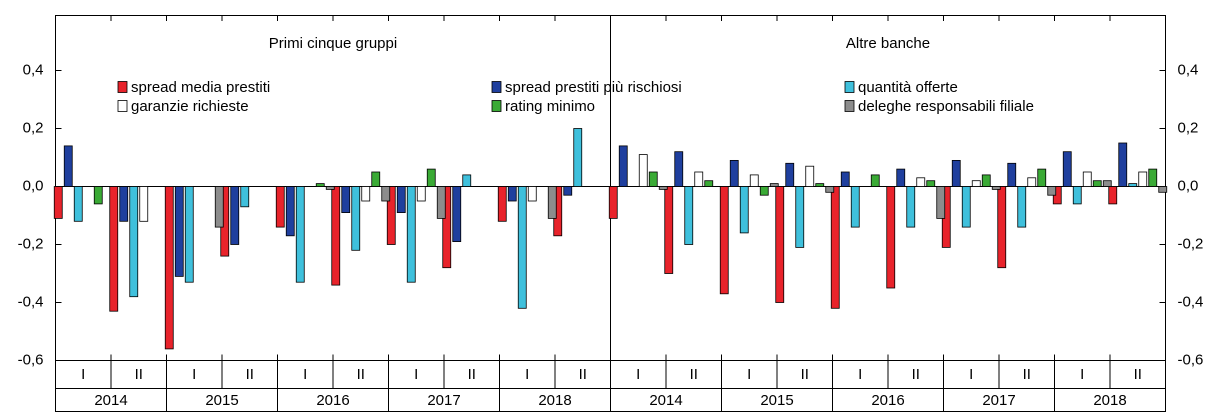  What do you see at coordinates (908, 87) in the screenshot?
I see `legend-label: quantità offerte` at bounding box center [908, 87].